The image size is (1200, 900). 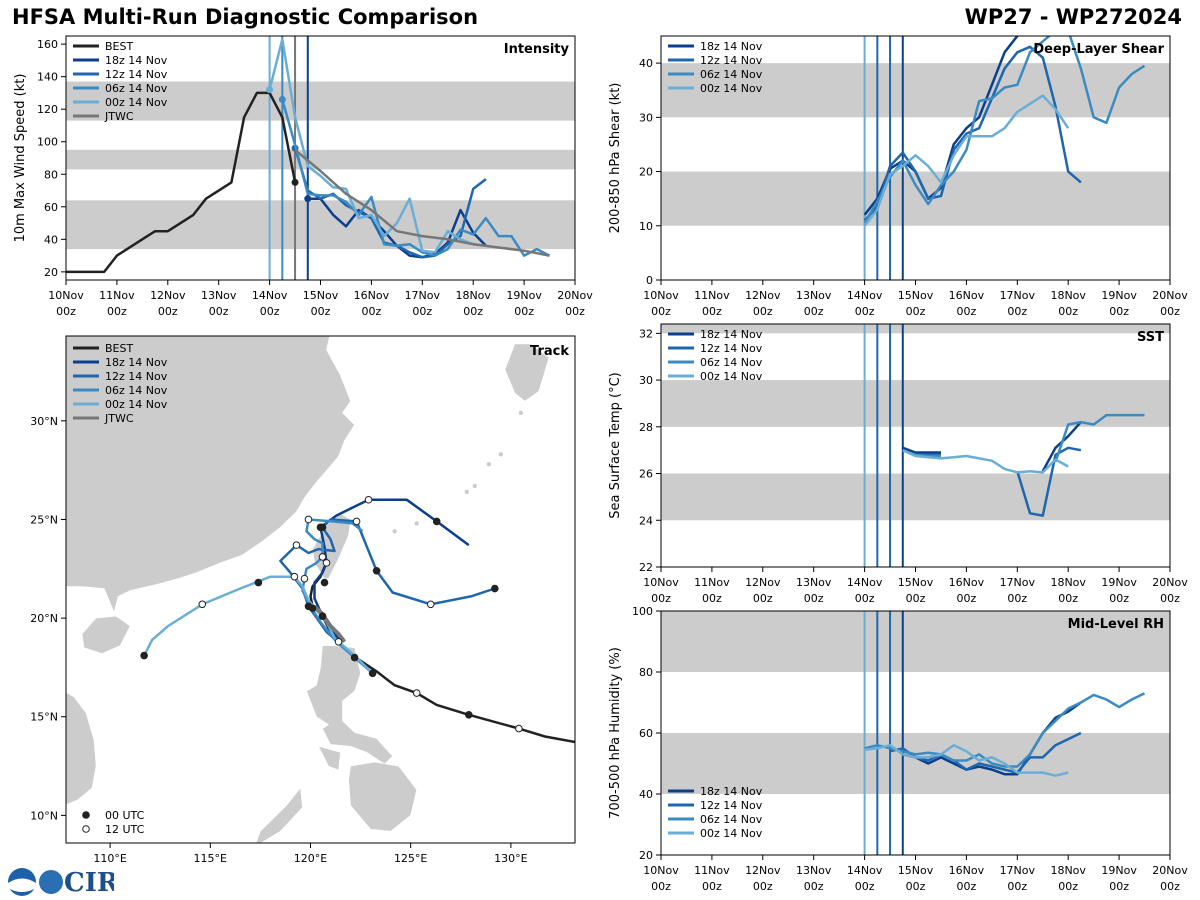 I want to click on y-tick-label: 32, so click(x=646, y=333).